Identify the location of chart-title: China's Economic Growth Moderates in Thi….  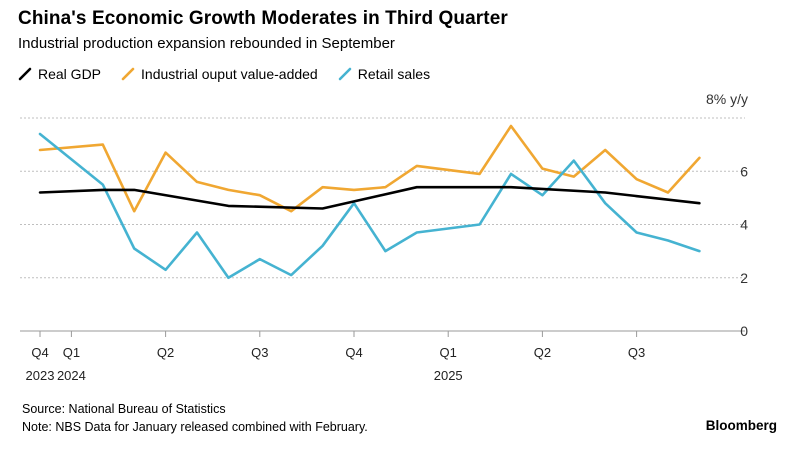
(263, 18).